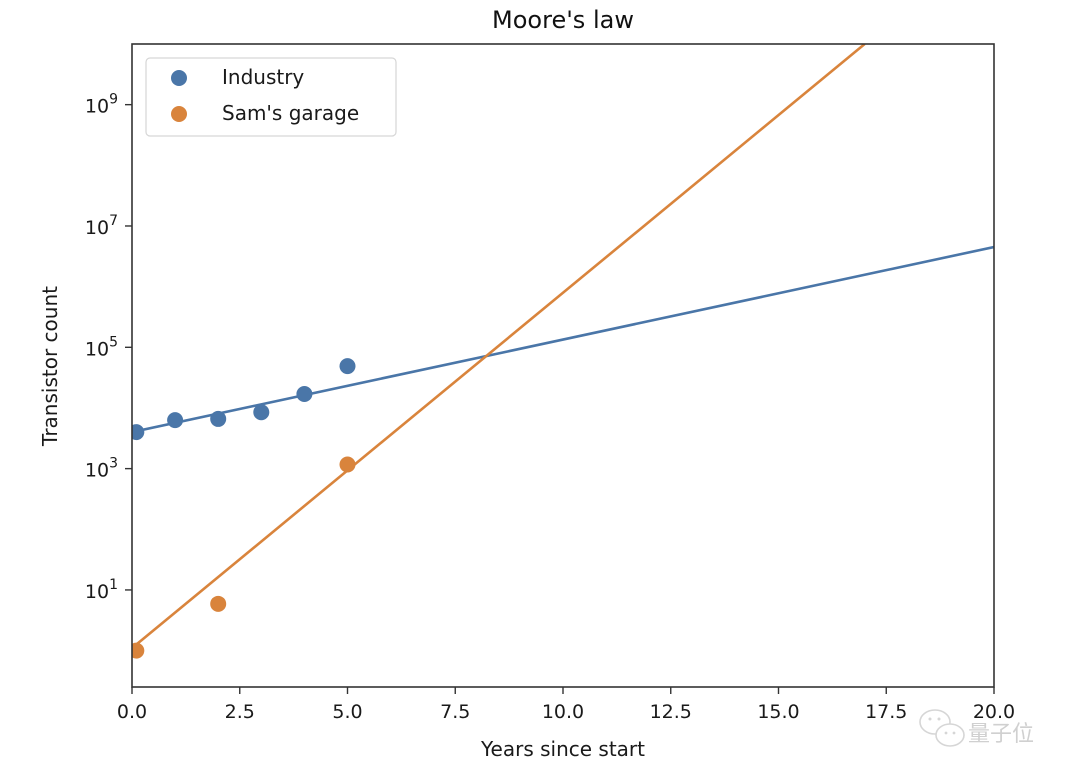 This screenshot has width=1080, height=777. What do you see at coordinates (50, 366) in the screenshot?
I see `y-axis-label: Transistor count` at bounding box center [50, 366].